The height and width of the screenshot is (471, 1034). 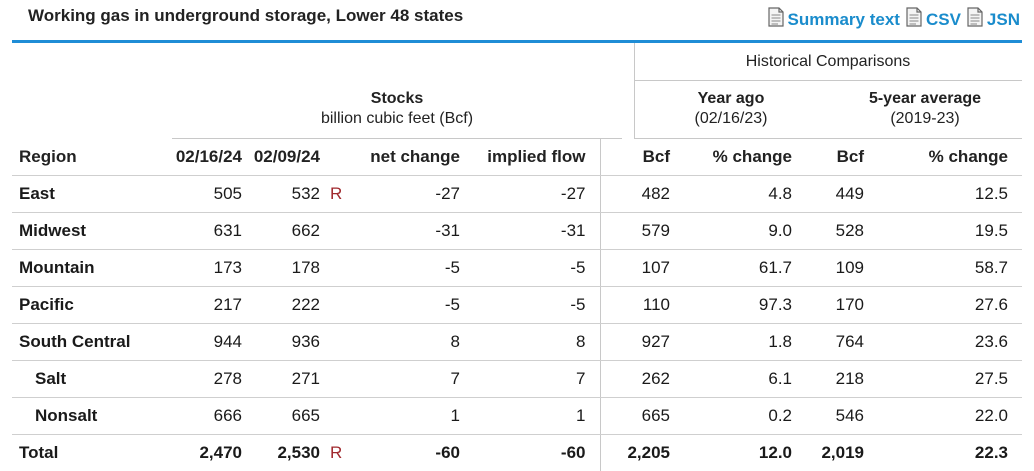 What do you see at coordinates (731, 342) in the screenshot?
I see `year-ago-pct-cell: 1.8` at bounding box center [731, 342].